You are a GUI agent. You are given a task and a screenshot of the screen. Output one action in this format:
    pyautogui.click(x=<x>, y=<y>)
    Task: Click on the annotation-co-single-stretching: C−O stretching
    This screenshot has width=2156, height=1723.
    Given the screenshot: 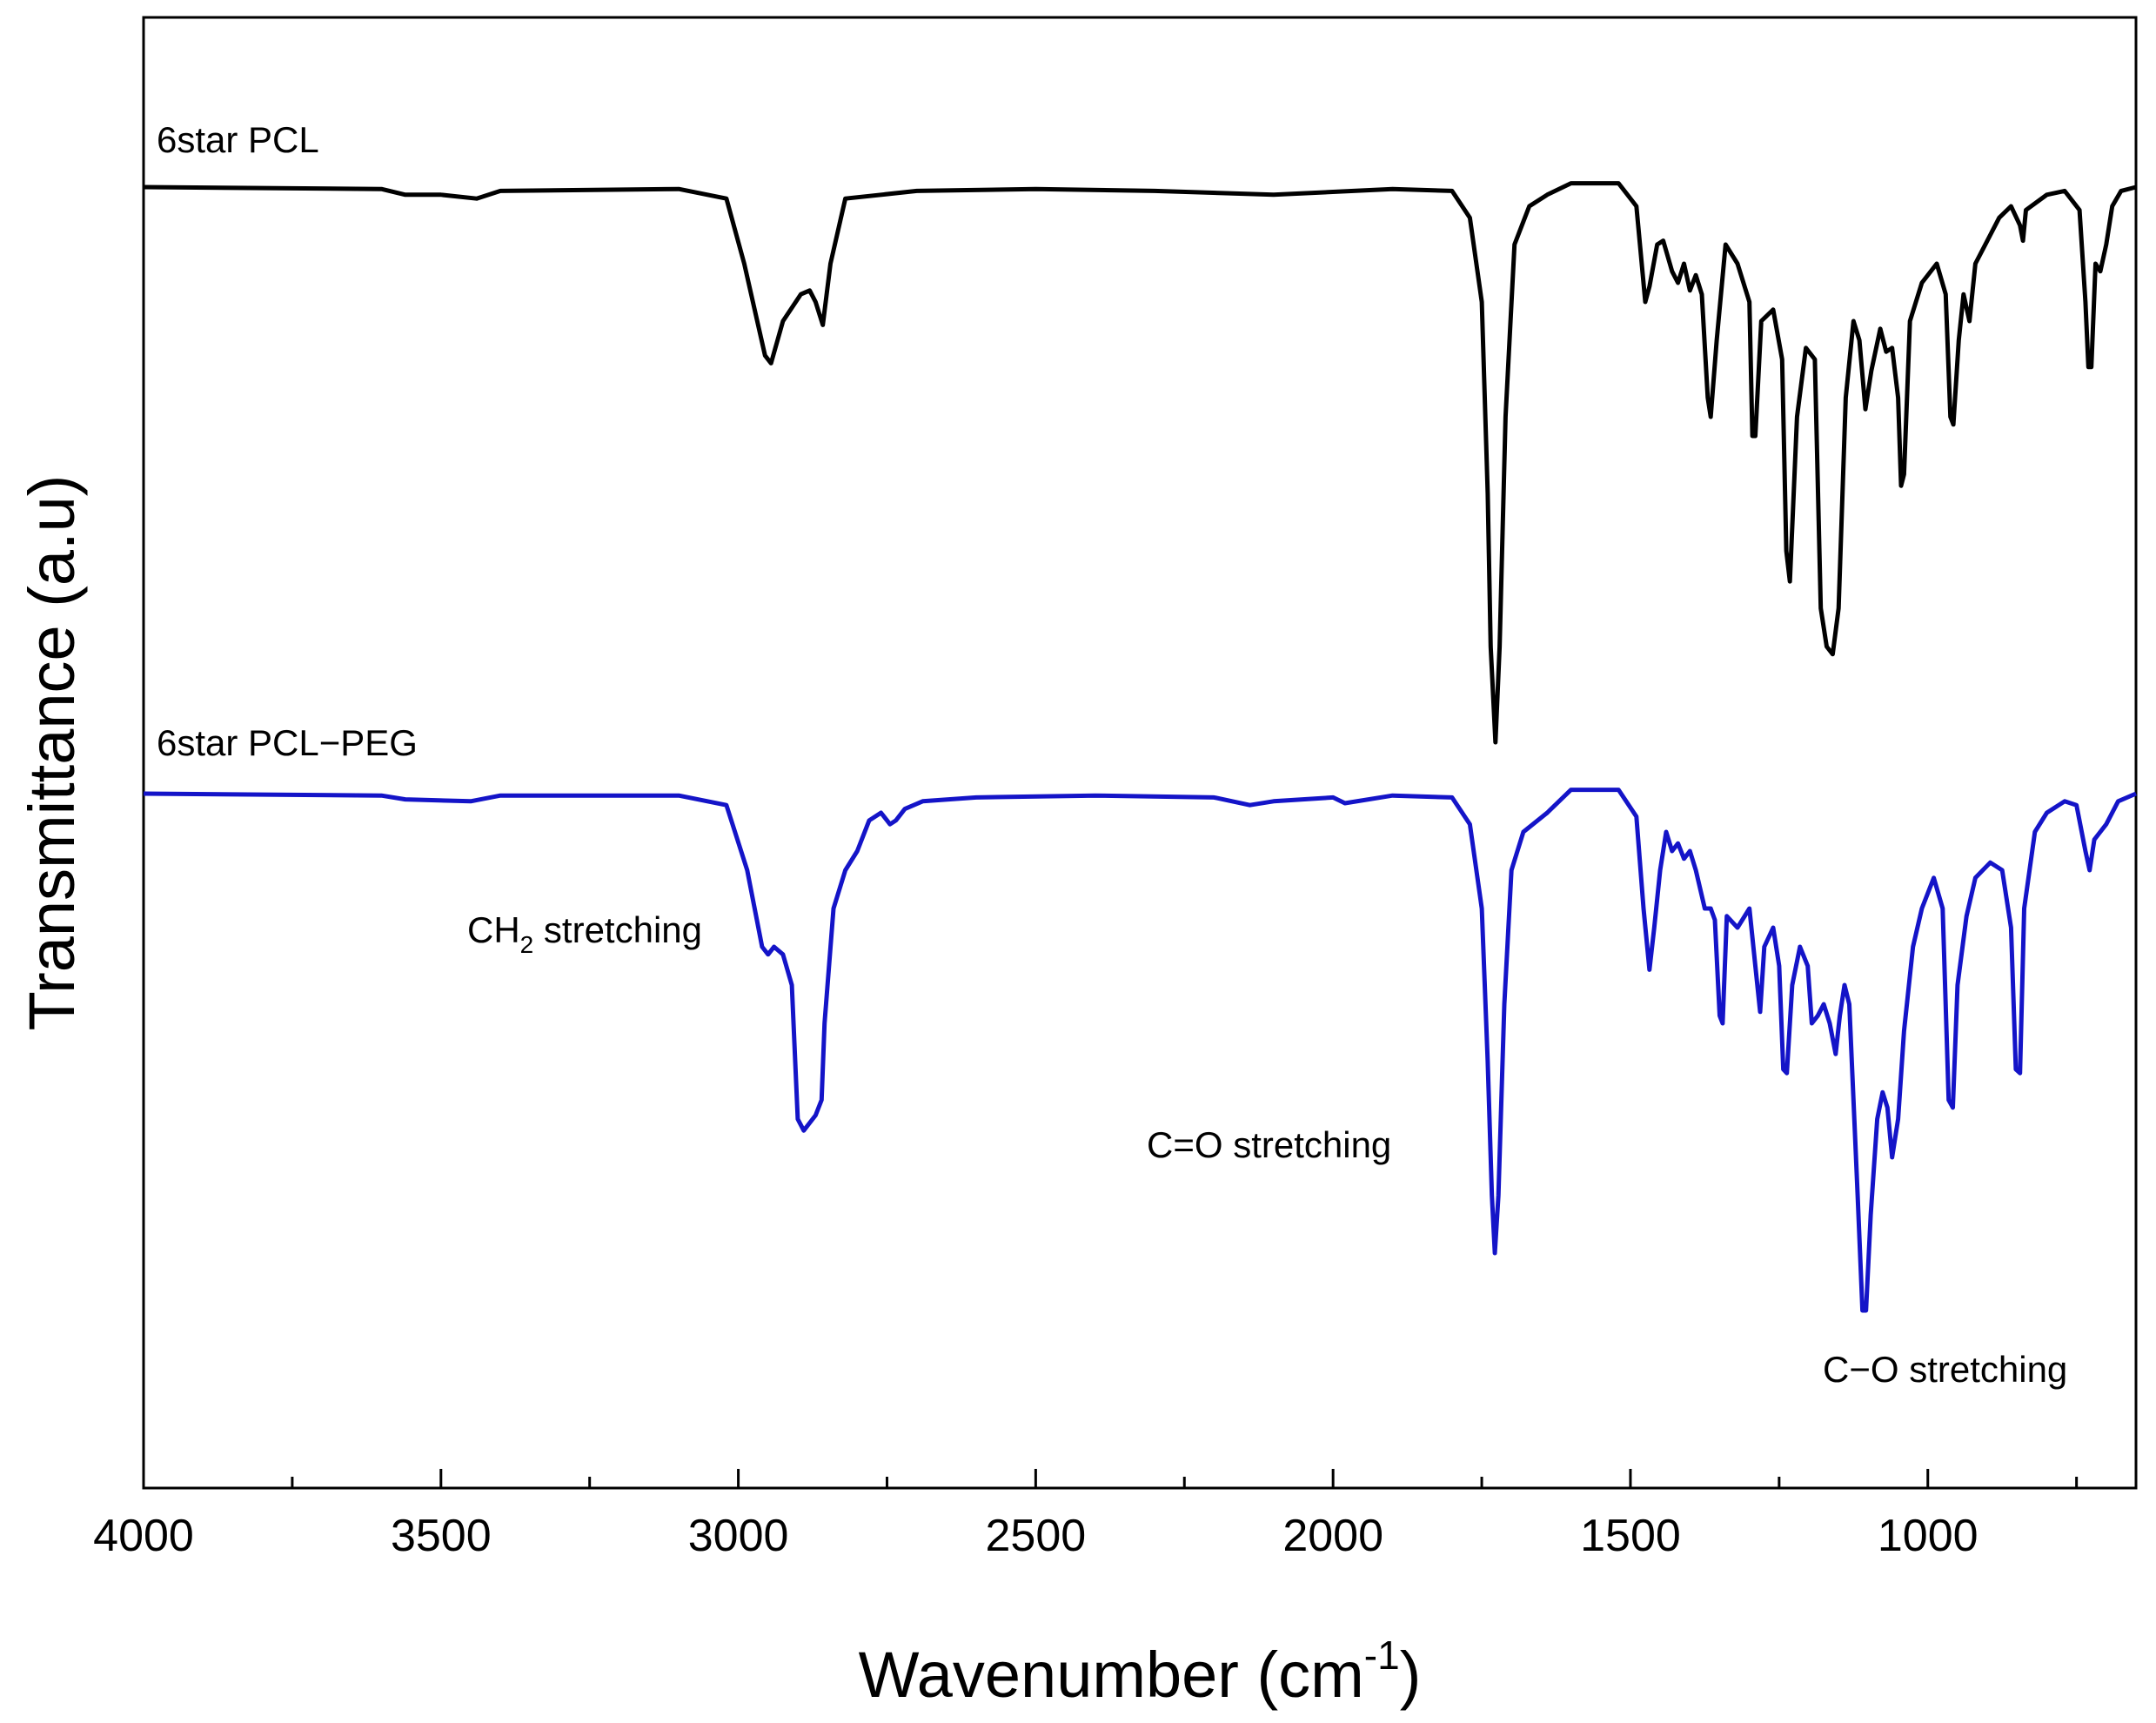 What is the action you would take?
    pyautogui.click(x=1945, y=1369)
    